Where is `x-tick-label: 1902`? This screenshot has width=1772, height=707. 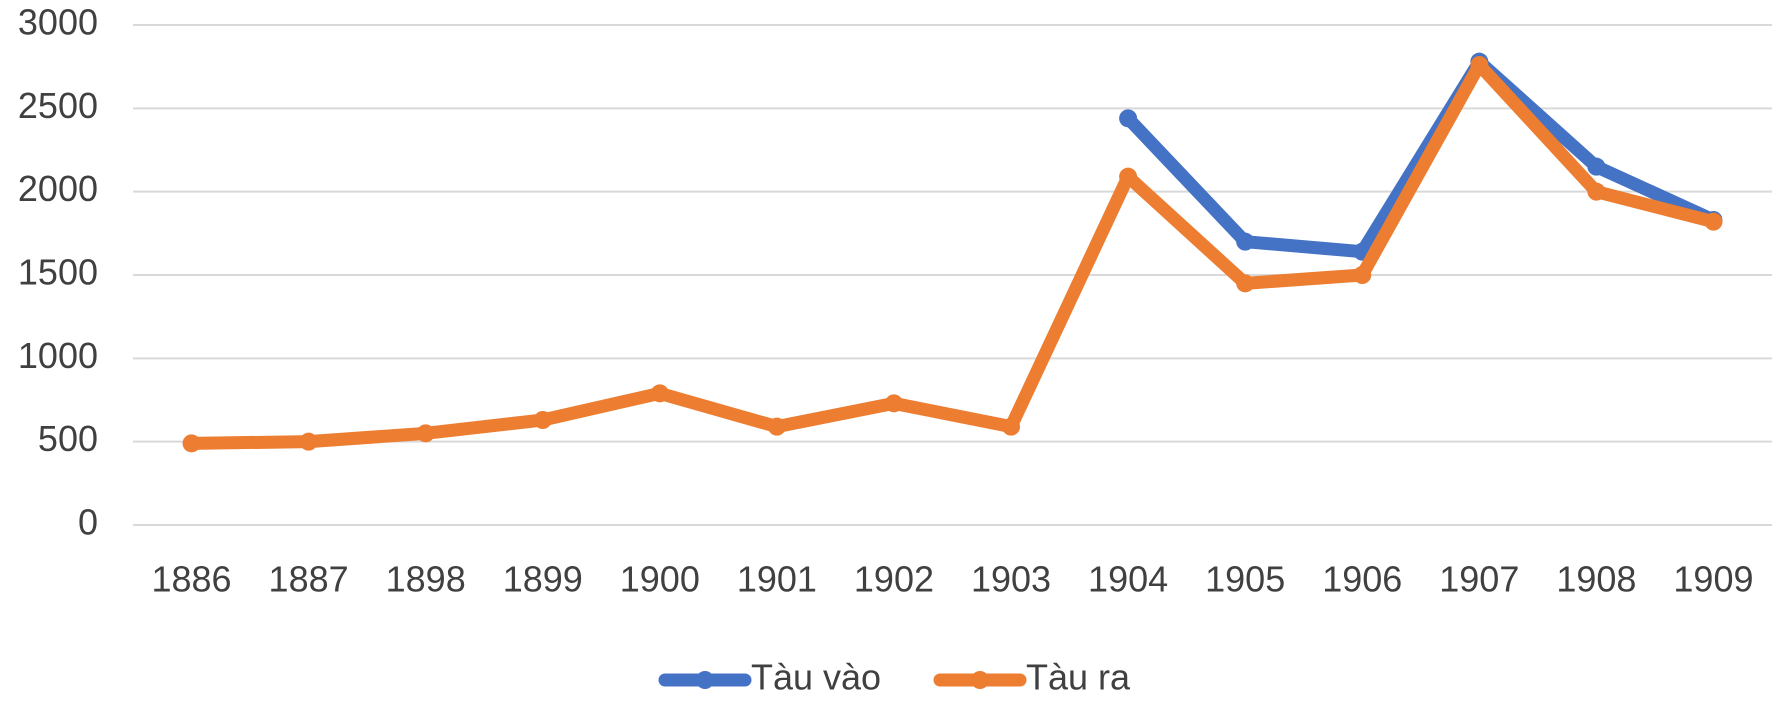
x-tick-label: 1902 is located at coordinates (894, 579).